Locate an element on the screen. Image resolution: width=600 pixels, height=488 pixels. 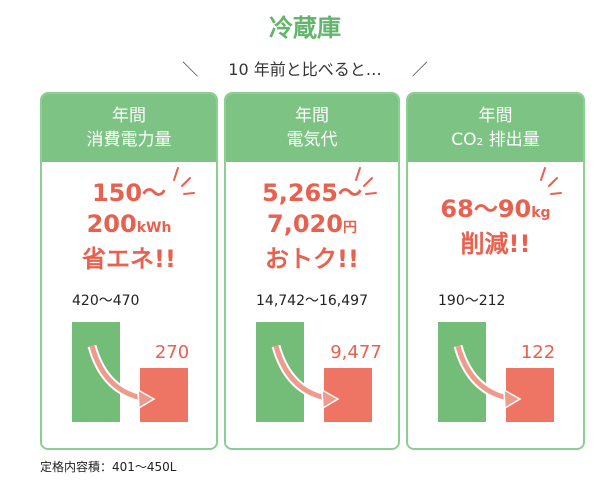
highlight-text: 削減!! is located at coordinates (495, 244).